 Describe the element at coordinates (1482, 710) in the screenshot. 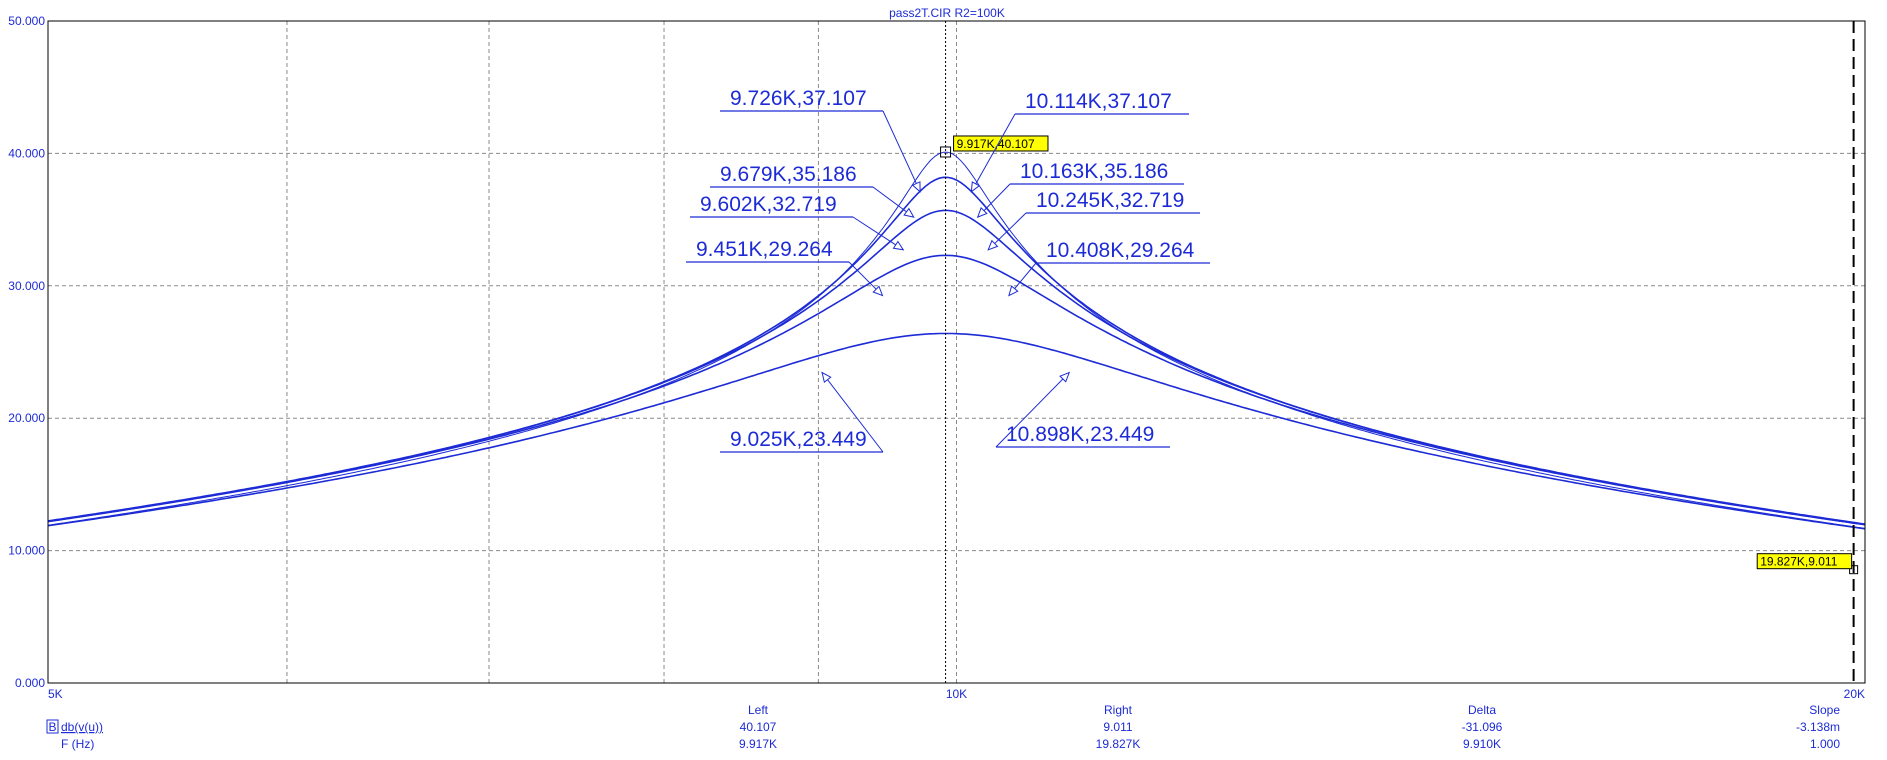

I see `readout-header: Delta` at that location.